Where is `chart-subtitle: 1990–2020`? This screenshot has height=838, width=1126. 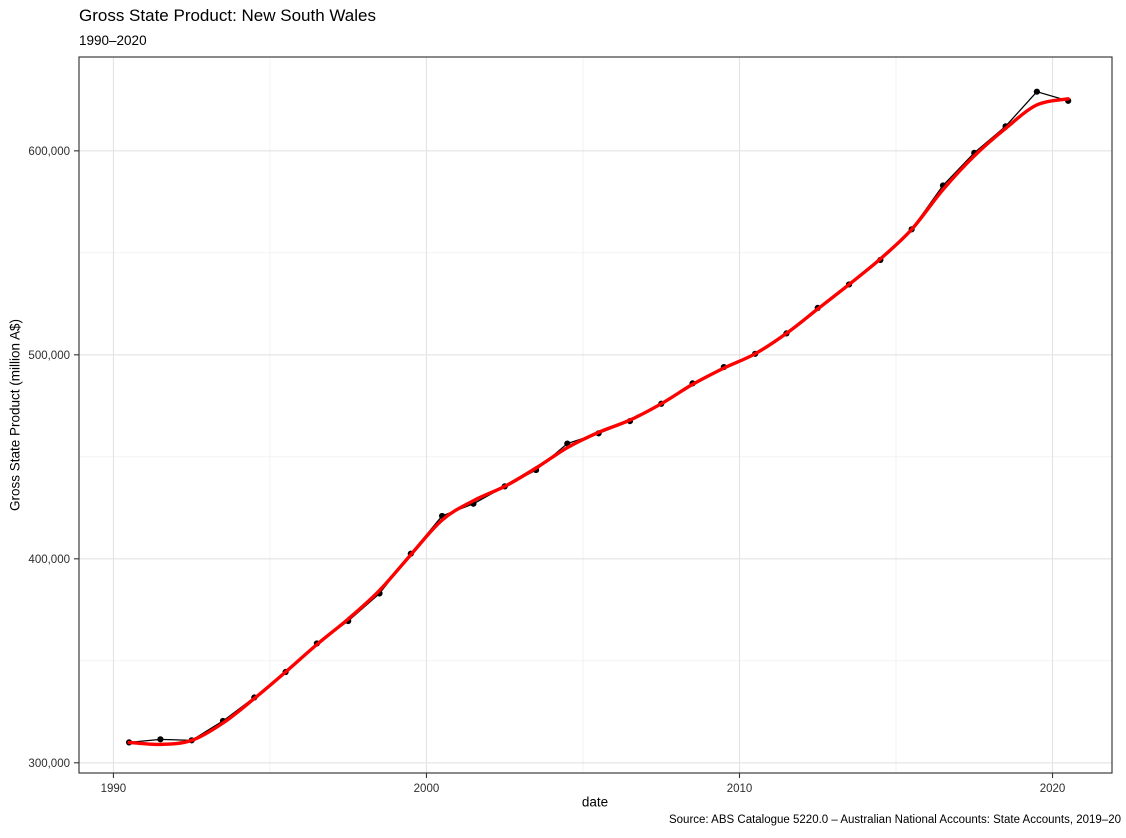 chart-subtitle: 1990–2020 is located at coordinates (113, 40).